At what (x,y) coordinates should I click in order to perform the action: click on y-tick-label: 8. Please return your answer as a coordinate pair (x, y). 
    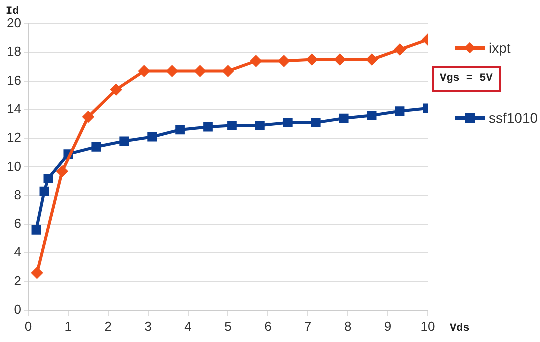
    Looking at the image, I should click on (18, 194).